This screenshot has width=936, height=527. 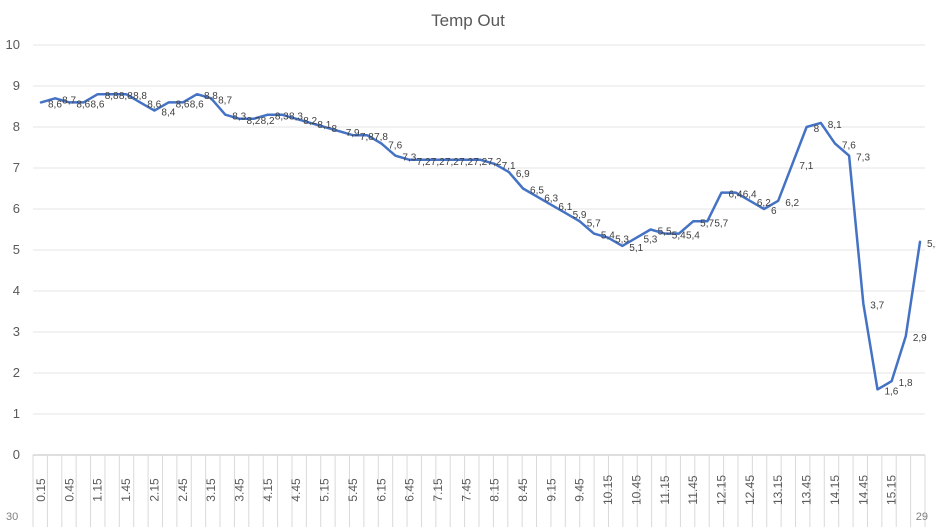 What do you see at coordinates (16, 372) in the screenshot?
I see `y-tick-label: 2` at bounding box center [16, 372].